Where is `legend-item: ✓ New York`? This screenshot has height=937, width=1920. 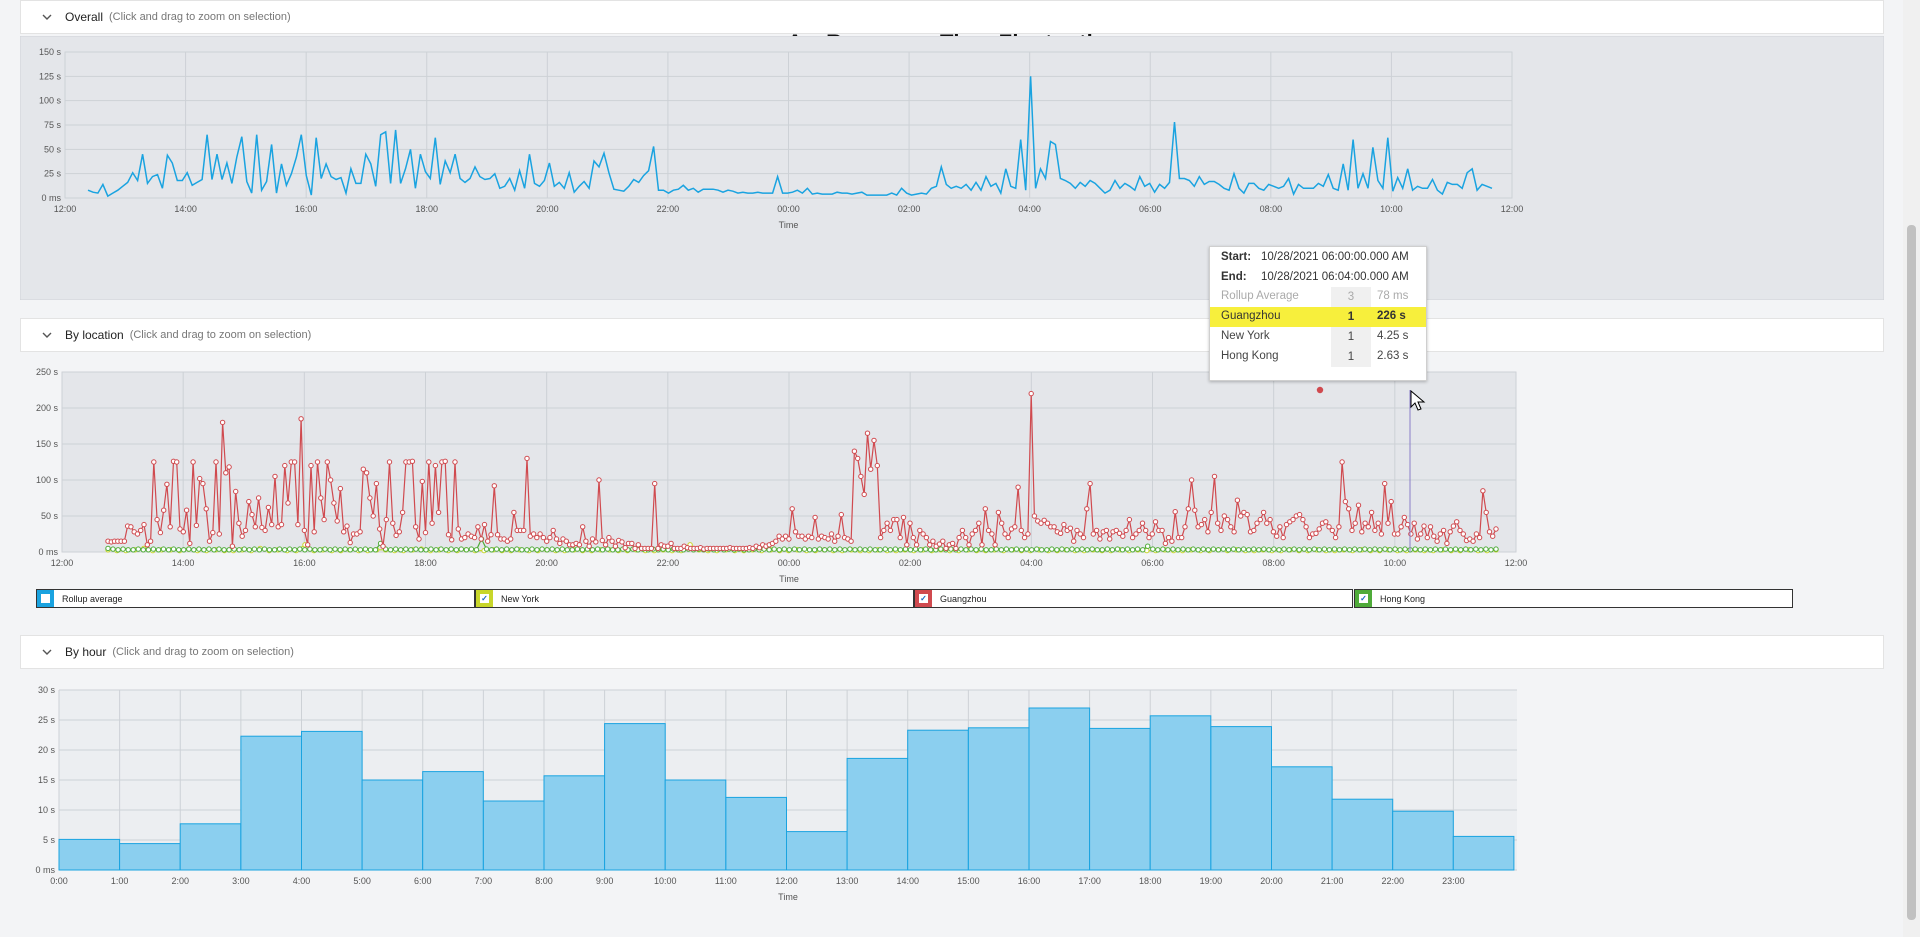 legend-item: ✓ New York is located at coordinates (694, 598).